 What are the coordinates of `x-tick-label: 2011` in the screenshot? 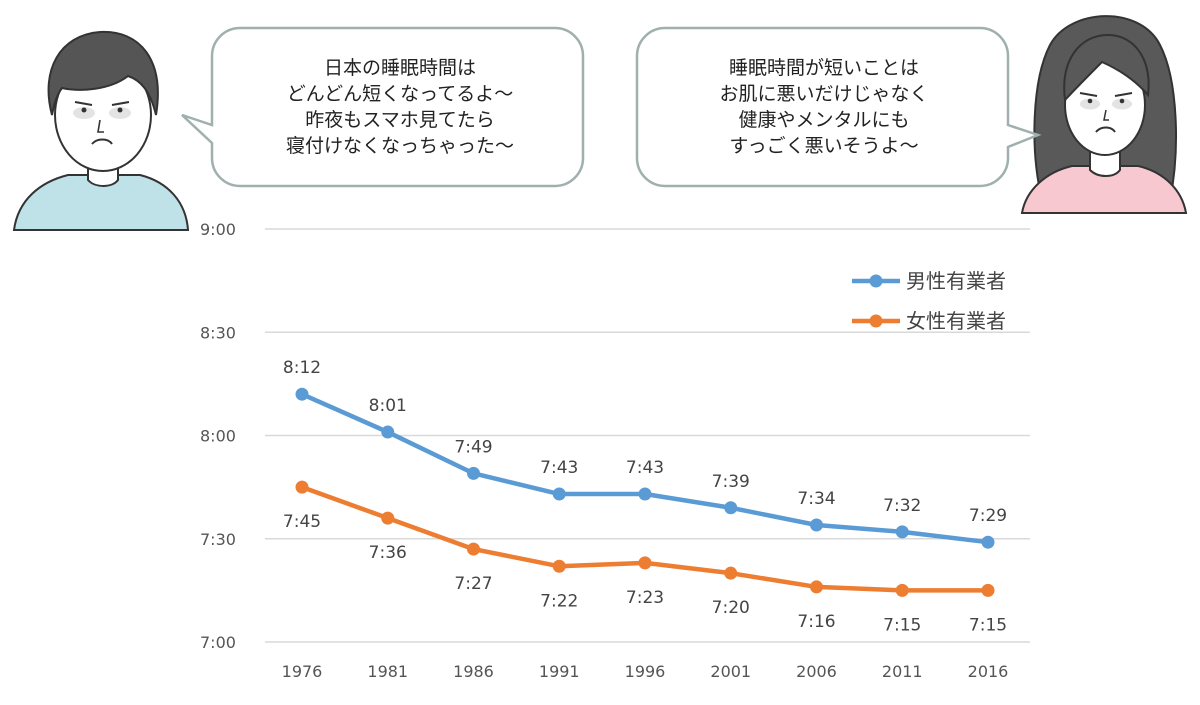 It's located at (902, 671).